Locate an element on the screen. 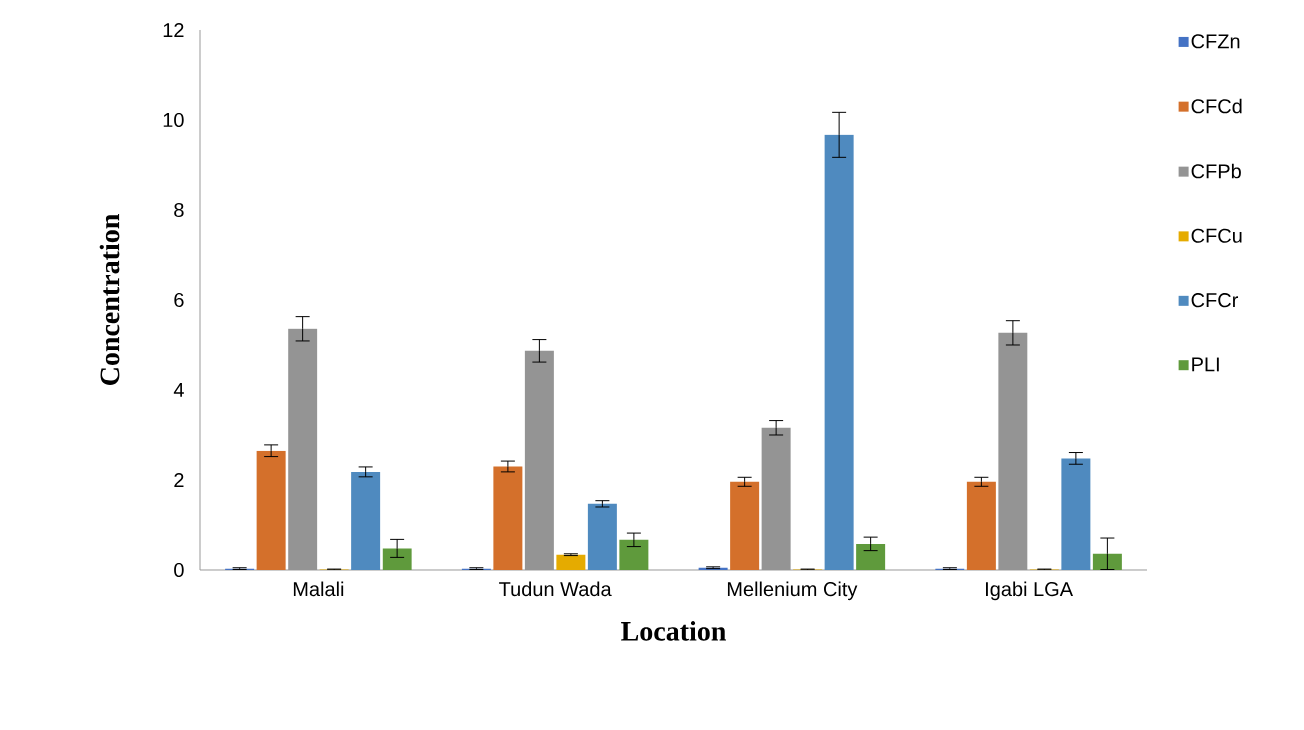 The width and height of the screenshot is (1304, 730). legend-label: CFPb is located at coordinates (1216, 171).